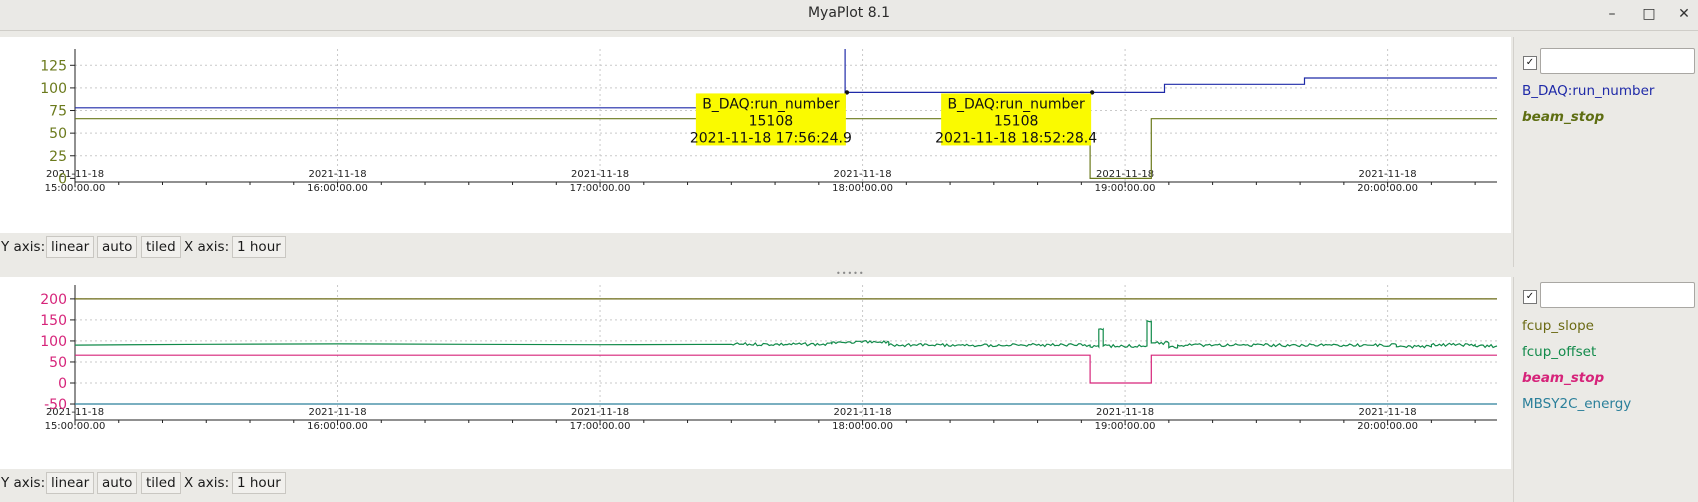 This screenshot has height=502, width=1698. Describe the element at coordinates (58, 157) in the screenshot. I see `y-tick-label: 25` at that location.